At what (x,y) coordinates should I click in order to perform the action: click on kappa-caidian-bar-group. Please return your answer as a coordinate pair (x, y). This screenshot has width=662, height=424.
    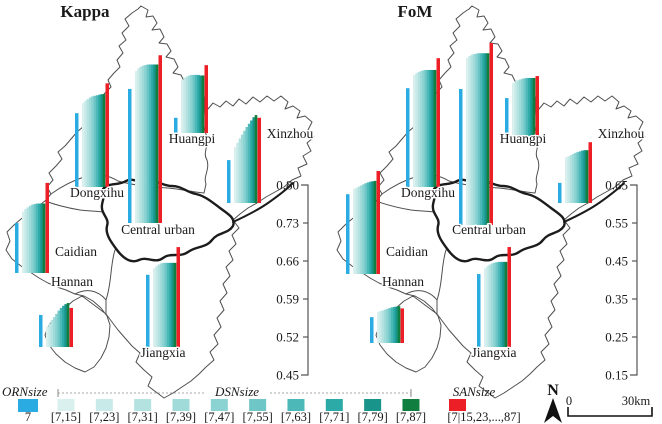
    Looking at the image, I should click on (32, 227).